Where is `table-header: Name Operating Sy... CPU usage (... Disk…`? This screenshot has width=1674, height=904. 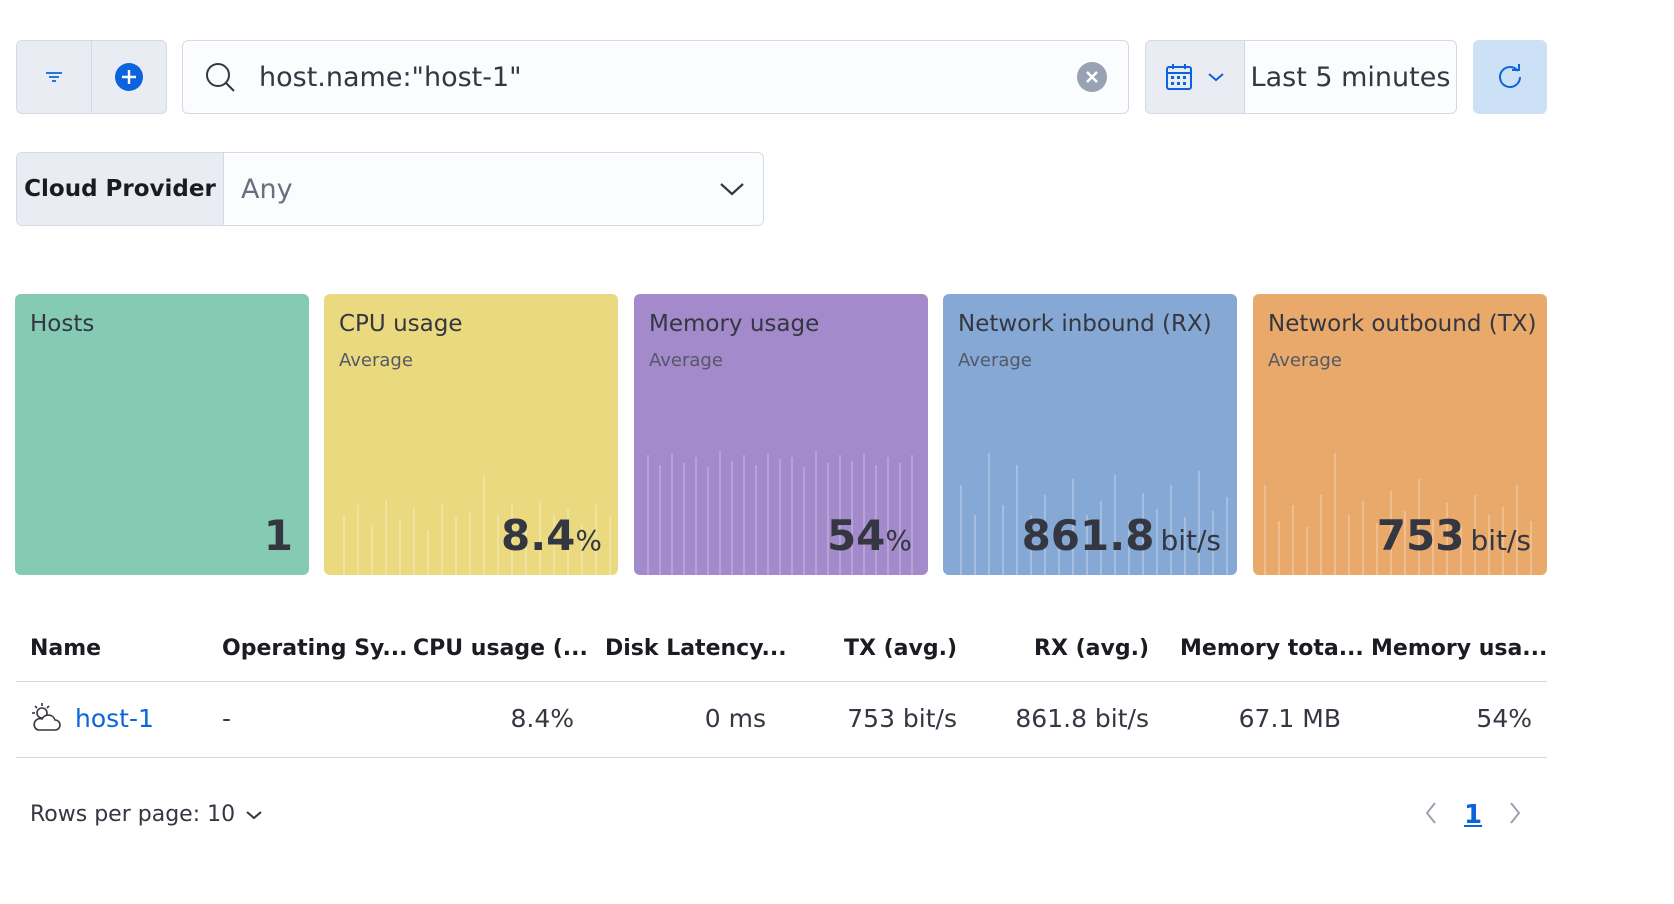 table-header: Name Operating Sy... CPU usage (... Disk… is located at coordinates (781, 650).